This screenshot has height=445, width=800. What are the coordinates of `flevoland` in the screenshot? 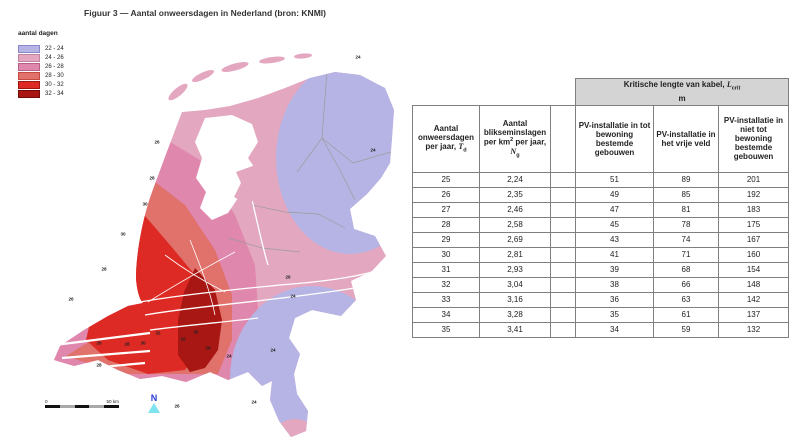 It's located at (252, 184).